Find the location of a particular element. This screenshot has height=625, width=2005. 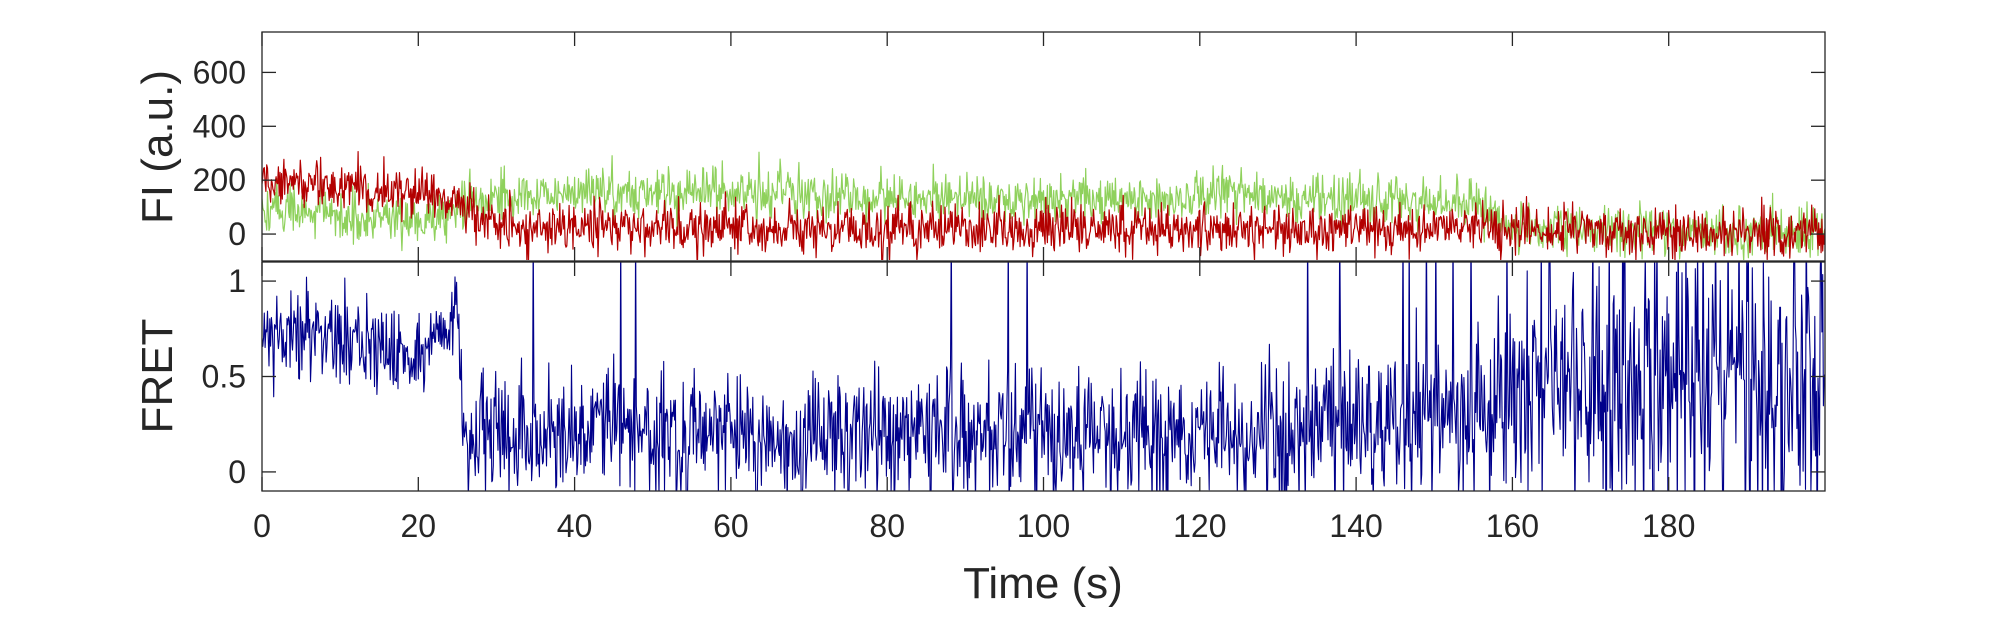

fluorescence-y-tick-label: 0 is located at coordinates (237, 234).